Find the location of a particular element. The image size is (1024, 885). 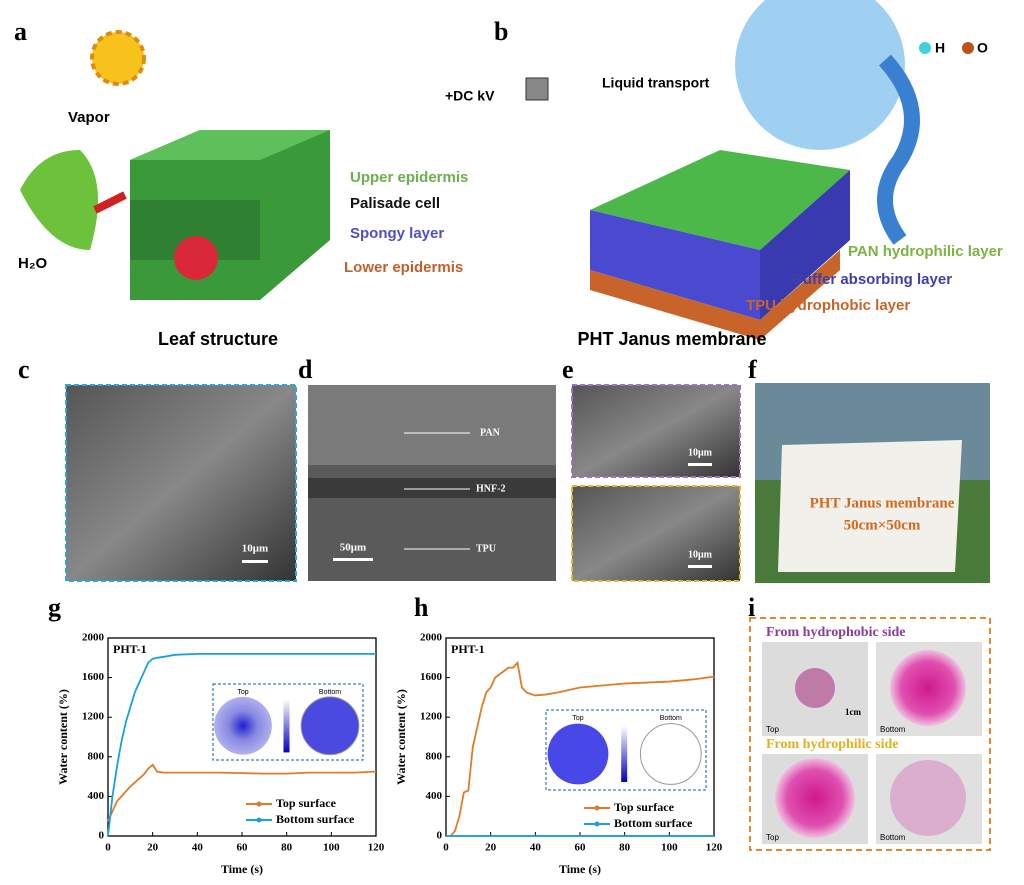

panel-label: b is located at coordinates (501, 31).